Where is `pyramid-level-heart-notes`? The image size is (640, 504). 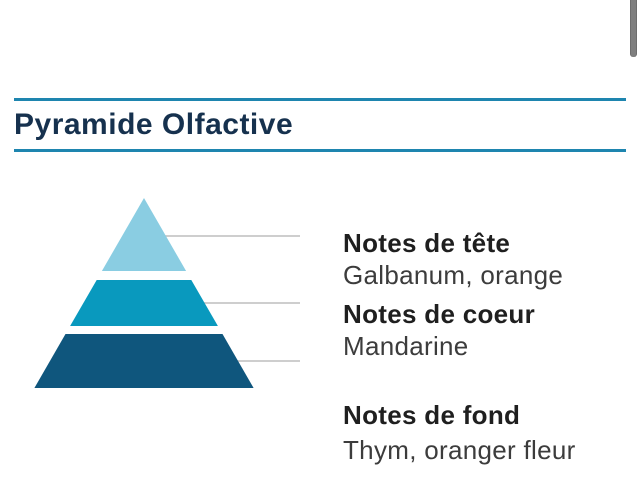
pyramid-level-heart-notes is located at coordinates (144, 303).